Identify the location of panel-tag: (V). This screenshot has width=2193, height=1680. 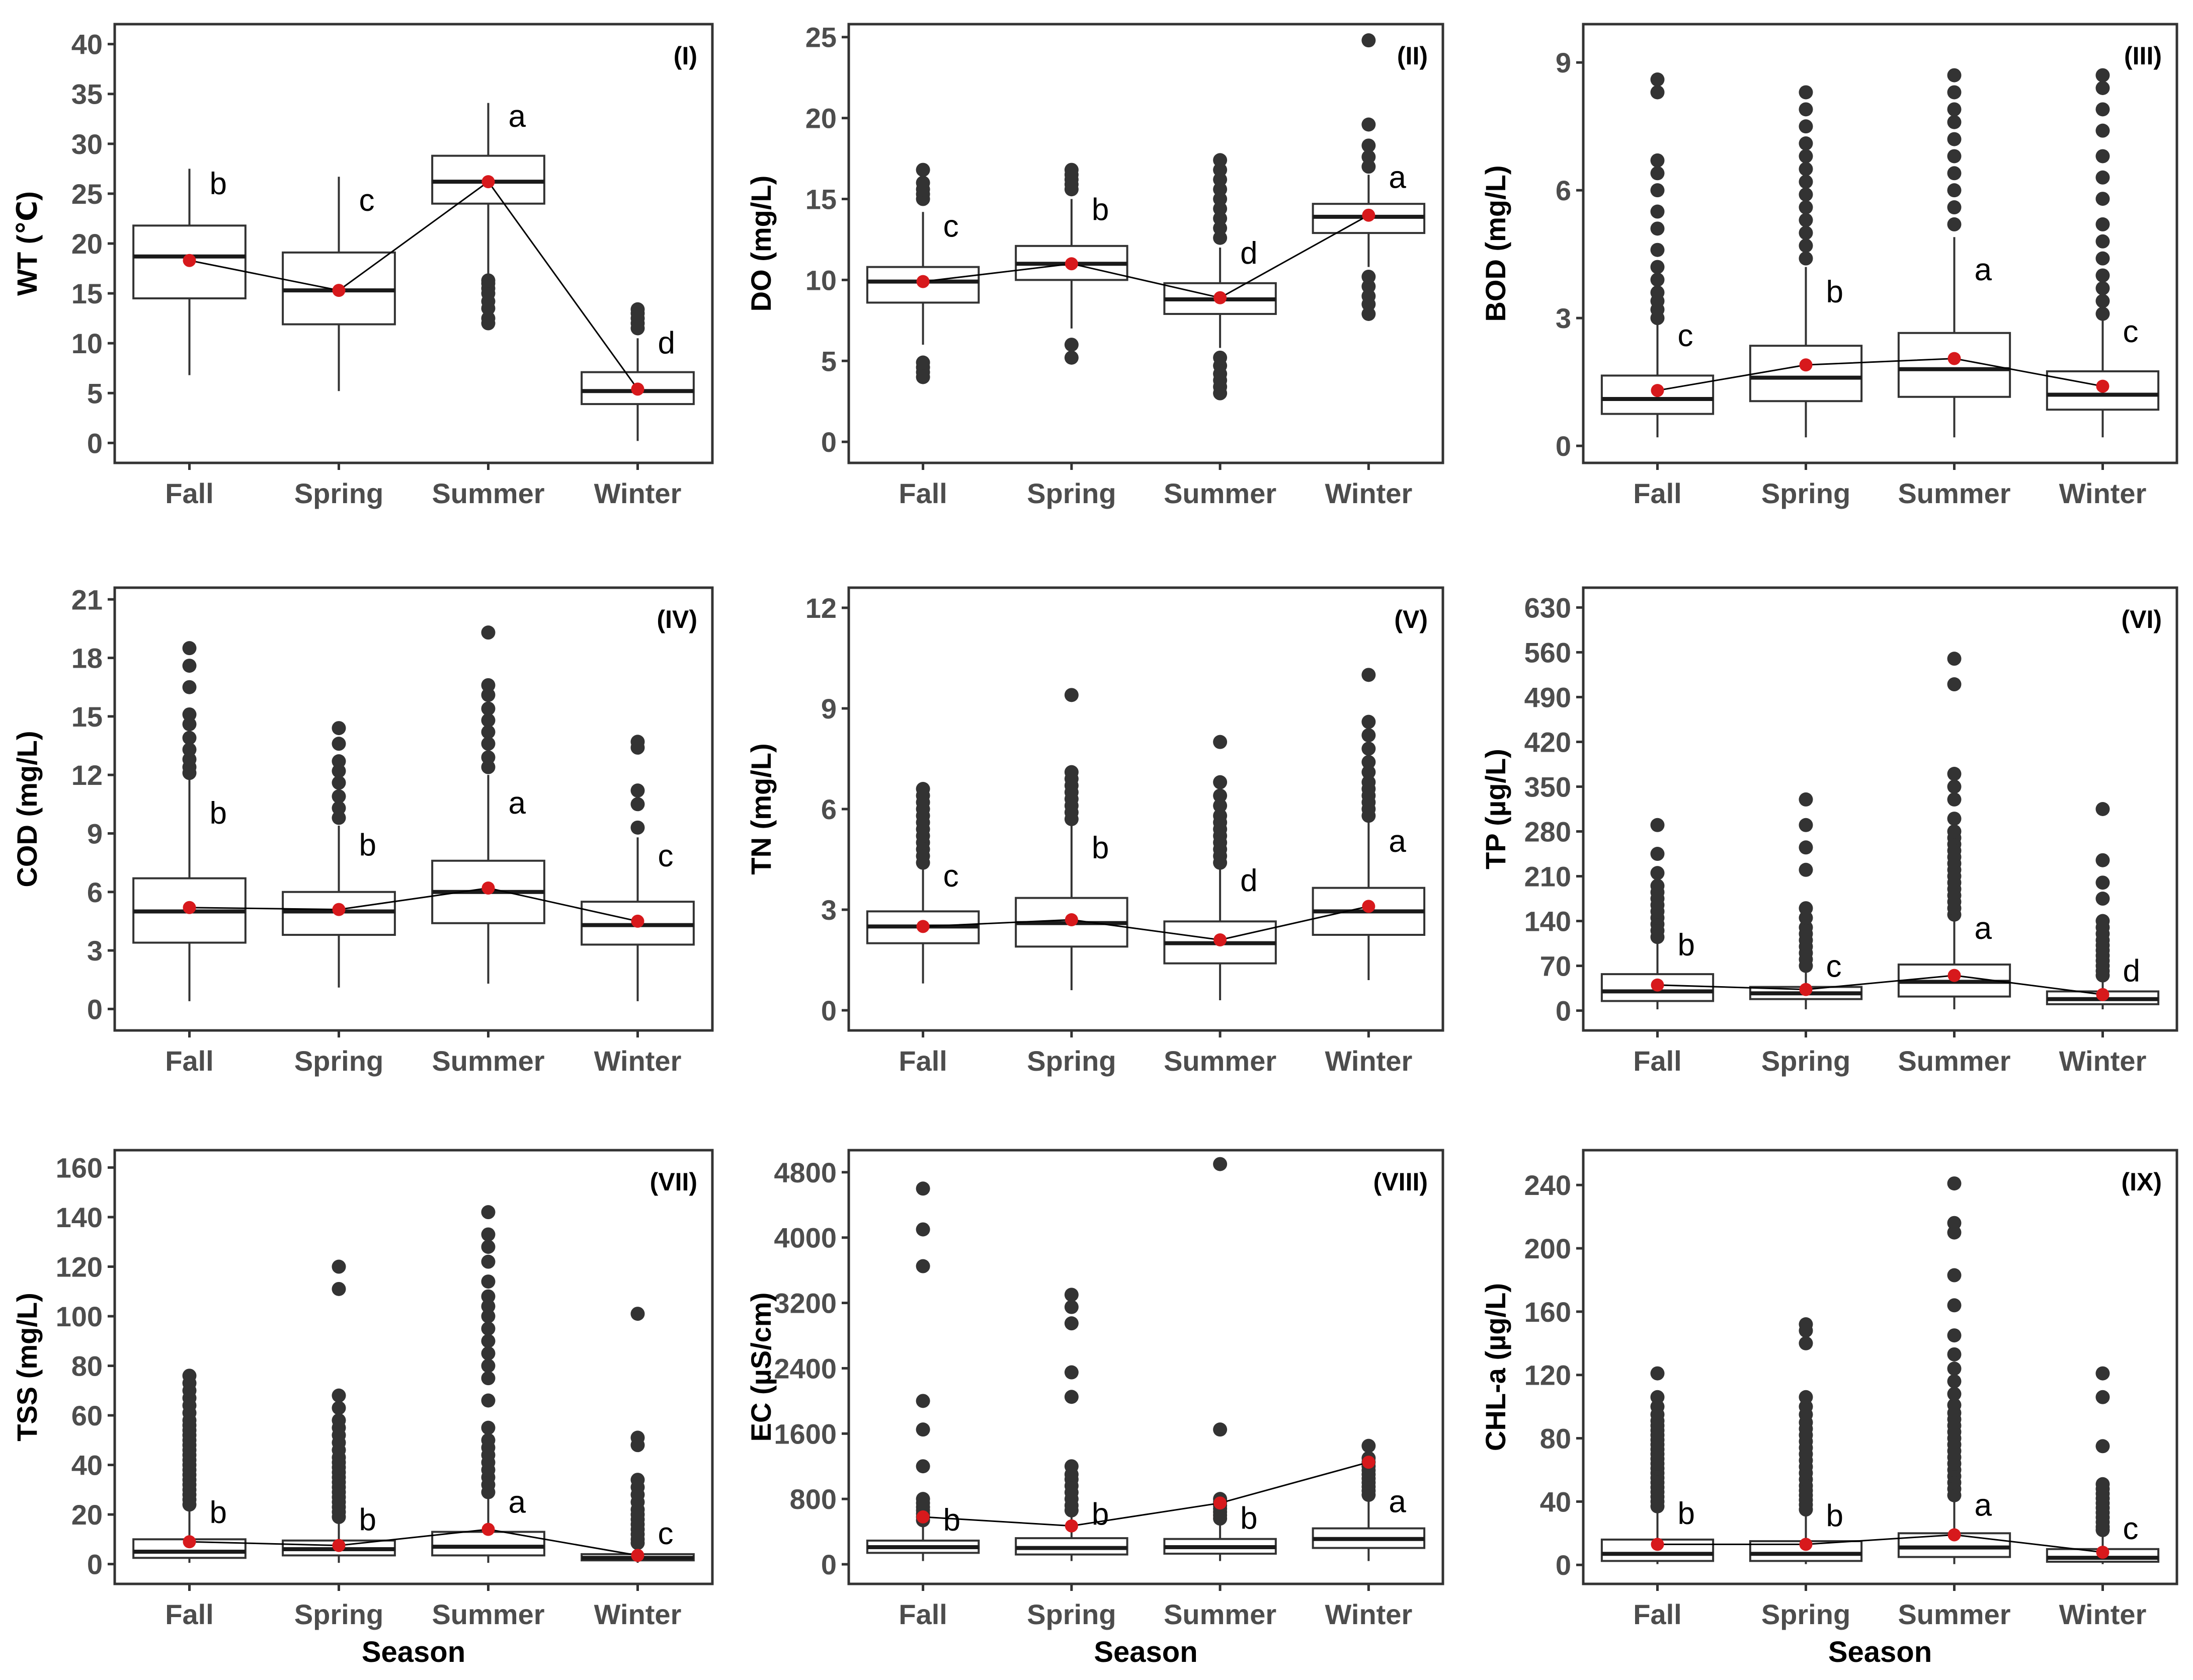
(1411, 619).